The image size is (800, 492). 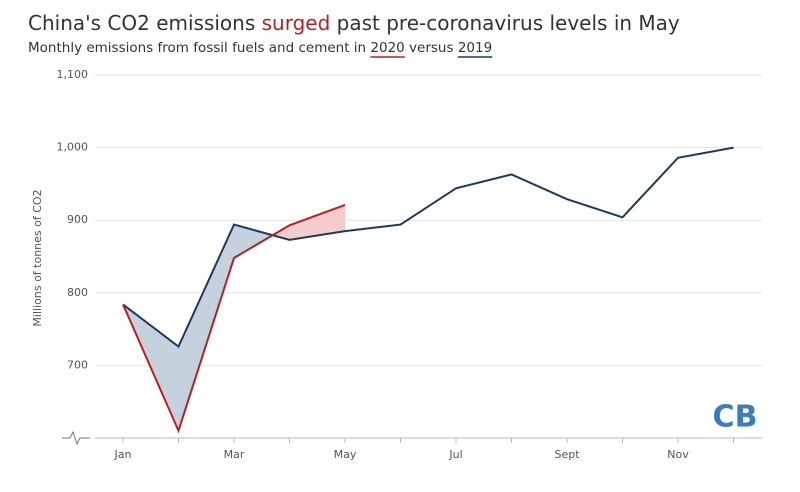 I want to click on x-tick-label: Nov, so click(x=678, y=454).